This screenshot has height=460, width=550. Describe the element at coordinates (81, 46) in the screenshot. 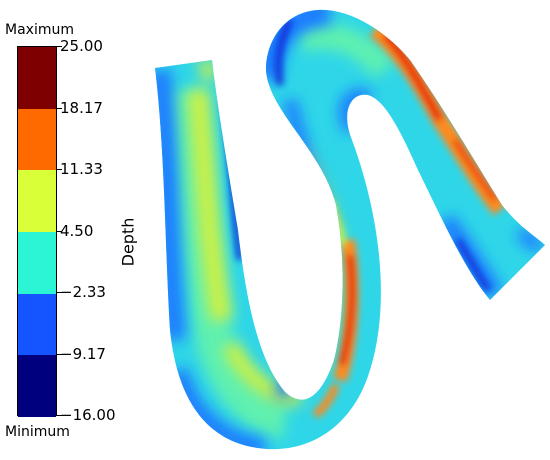

I see `tick-label-max: 25.00` at that location.